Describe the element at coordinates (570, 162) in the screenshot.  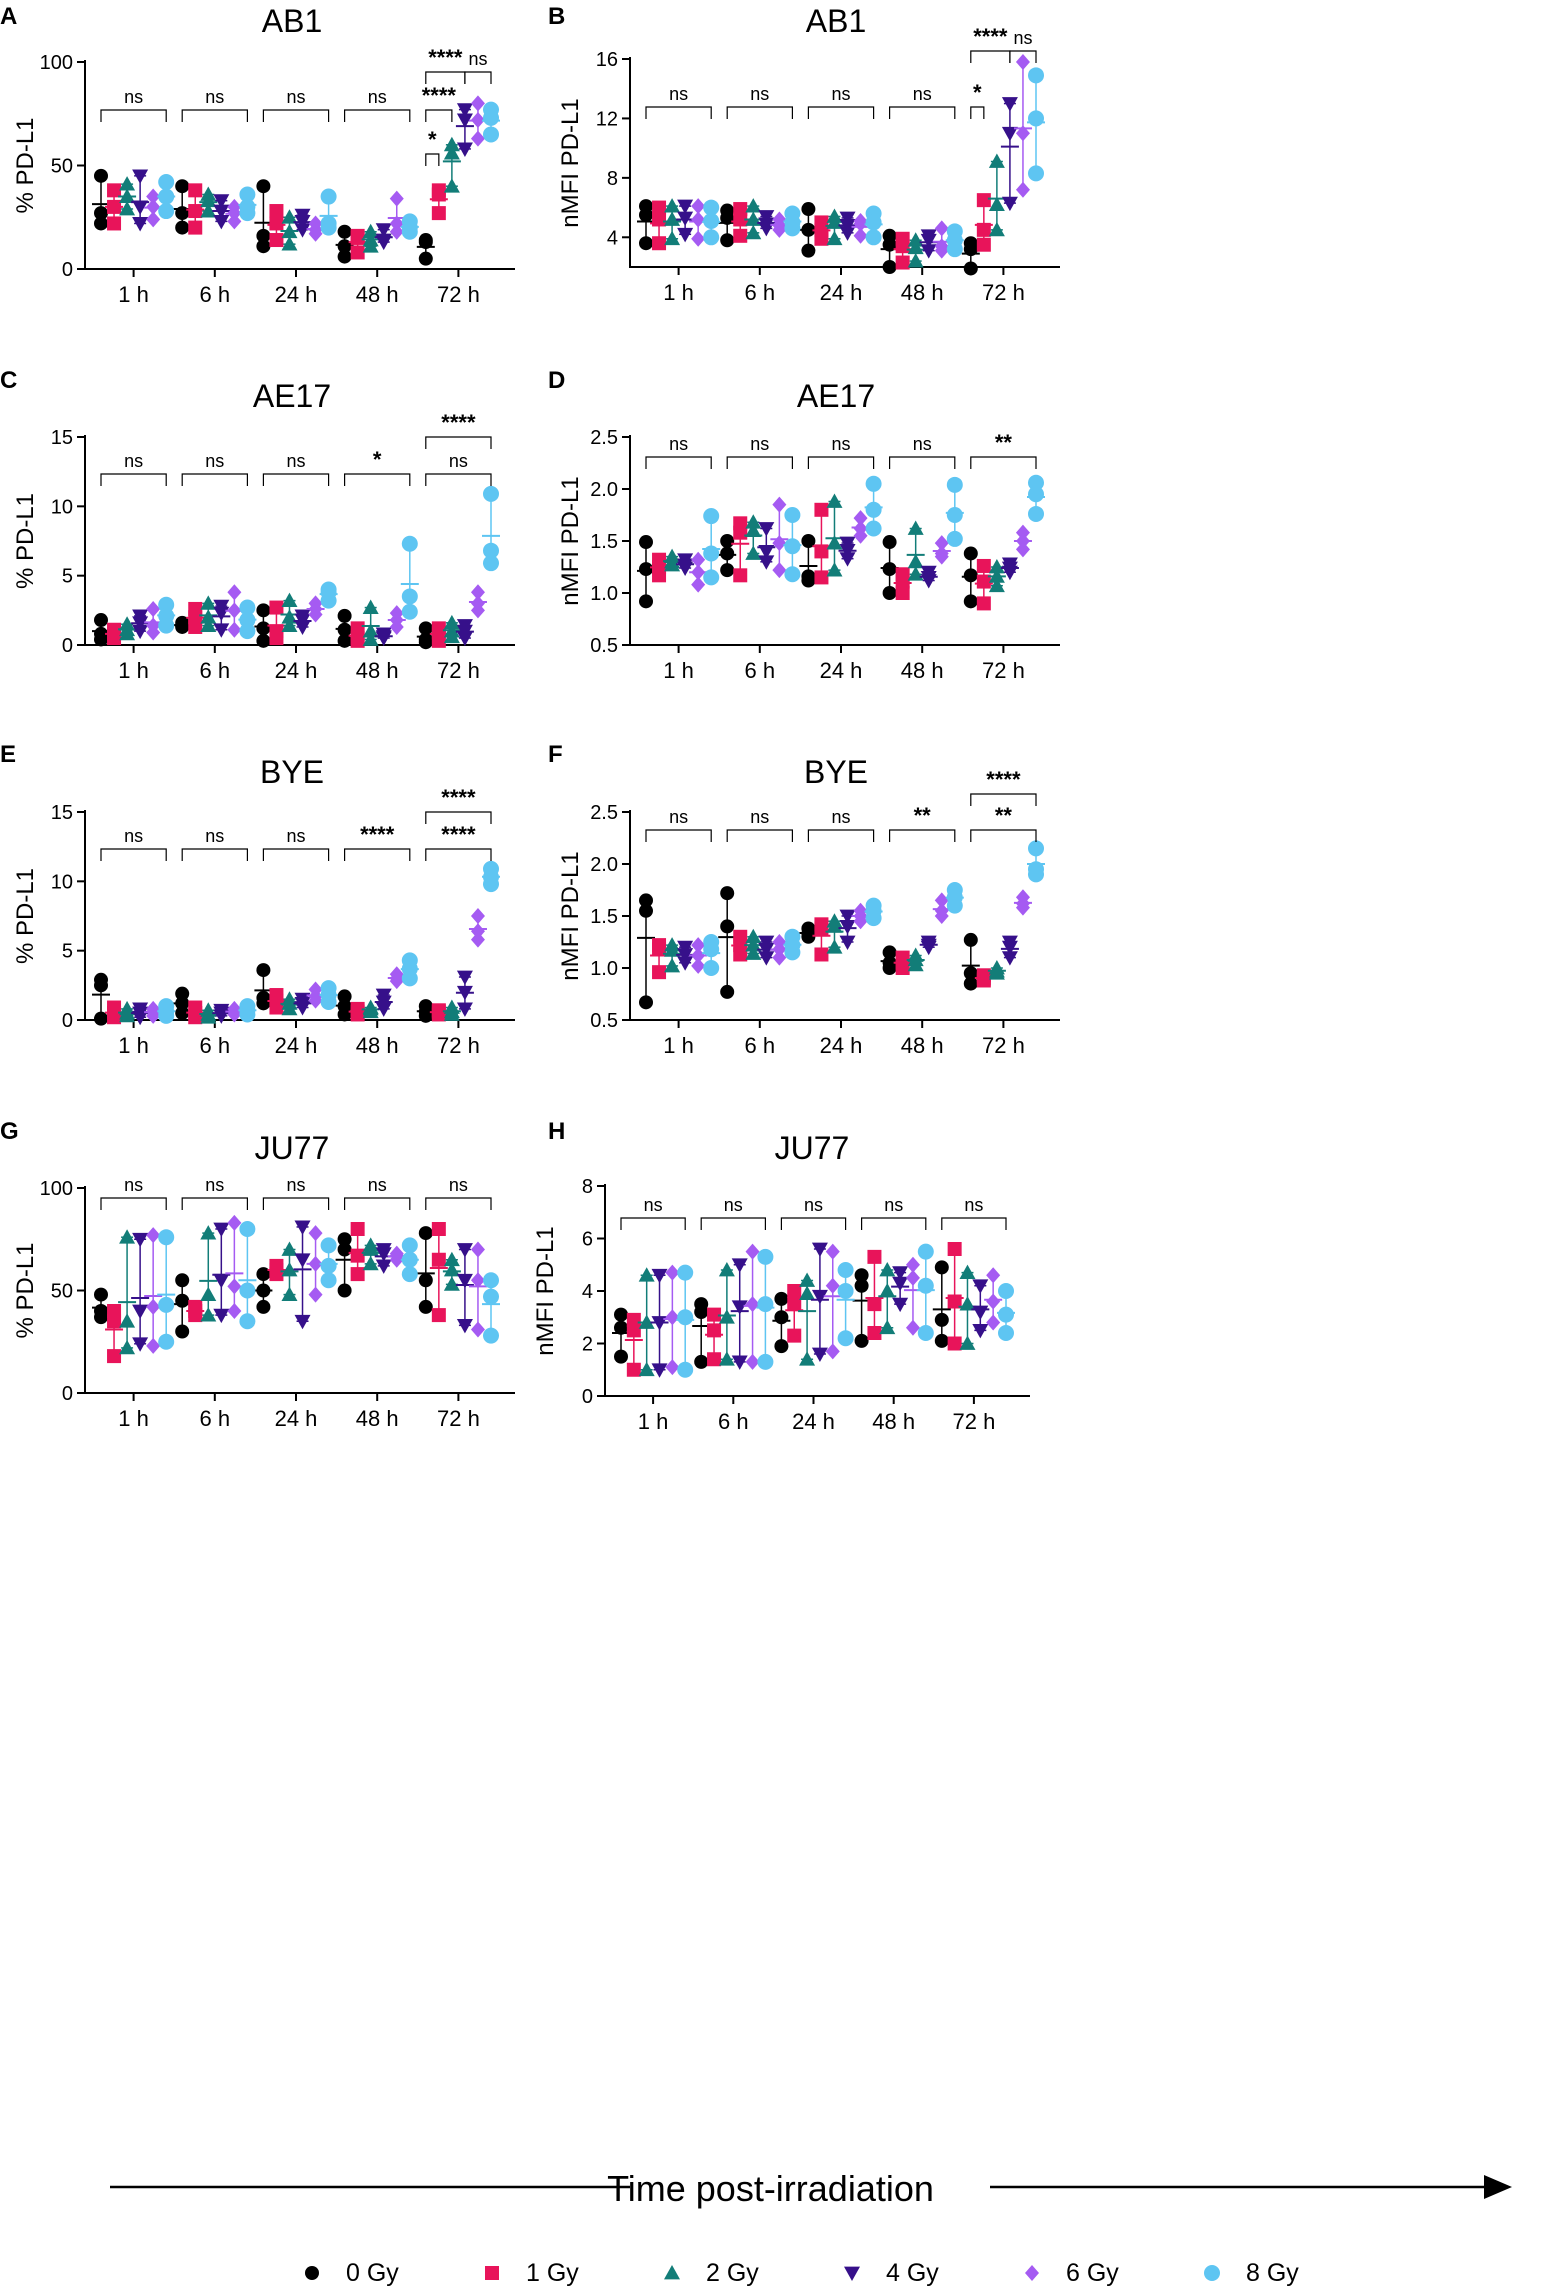
I see `y-axis-label: nMFI PD-L1` at that location.